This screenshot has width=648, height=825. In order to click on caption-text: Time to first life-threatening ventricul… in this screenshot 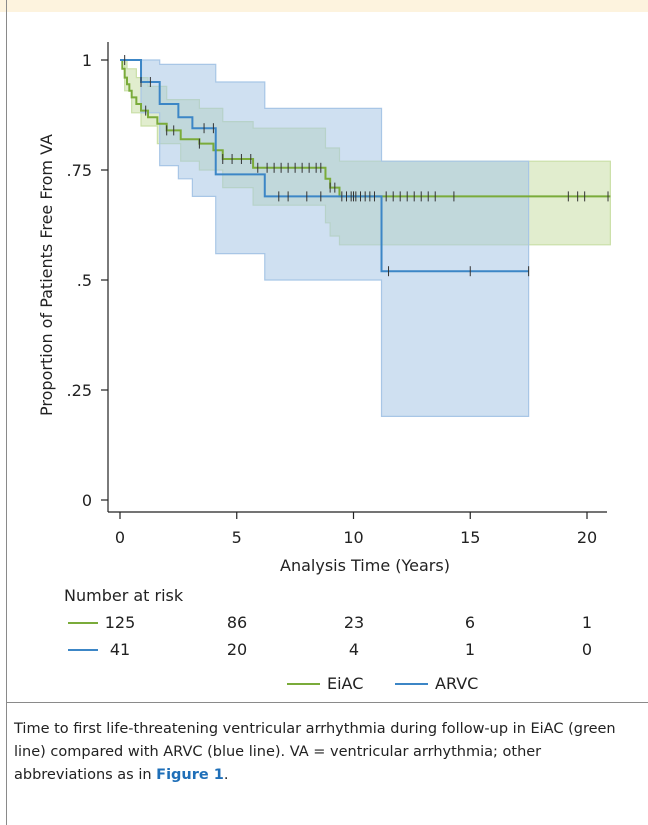, I will do `click(315, 752)`.